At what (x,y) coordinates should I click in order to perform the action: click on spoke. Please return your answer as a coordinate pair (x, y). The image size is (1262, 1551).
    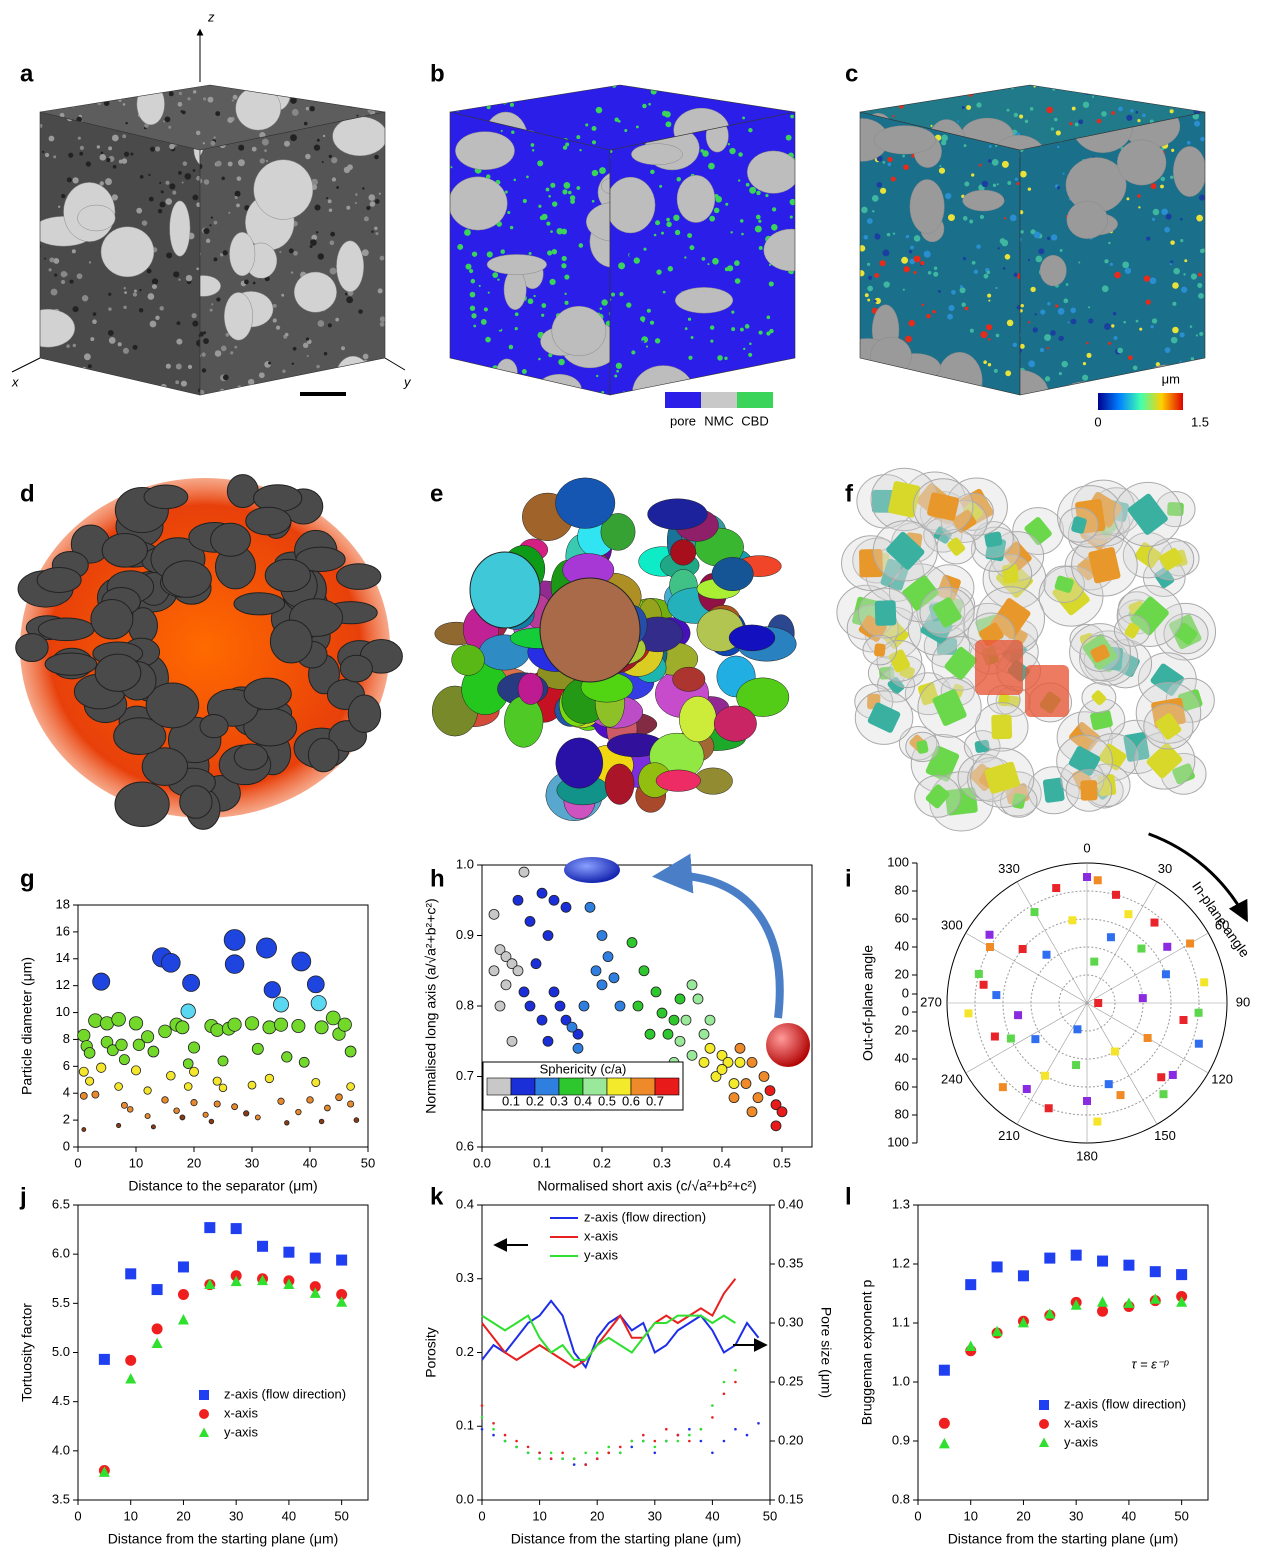
    Looking at the image, I should click on (1052, 942).